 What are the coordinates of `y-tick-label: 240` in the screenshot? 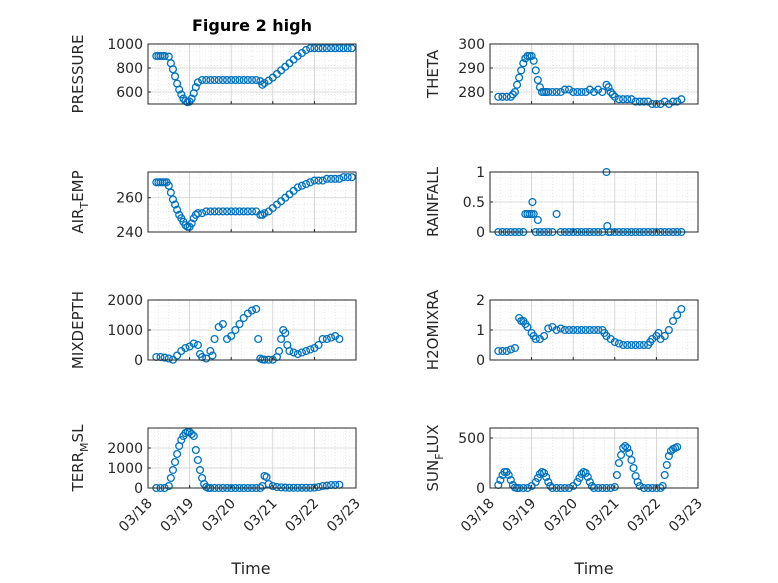 It's located at (129, 233).